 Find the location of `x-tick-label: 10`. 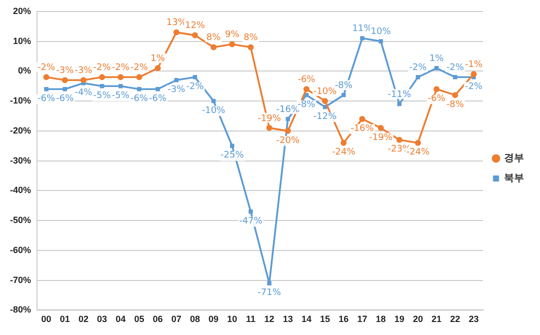

x-tick-label: 10 is located at coordinates (232, 319).